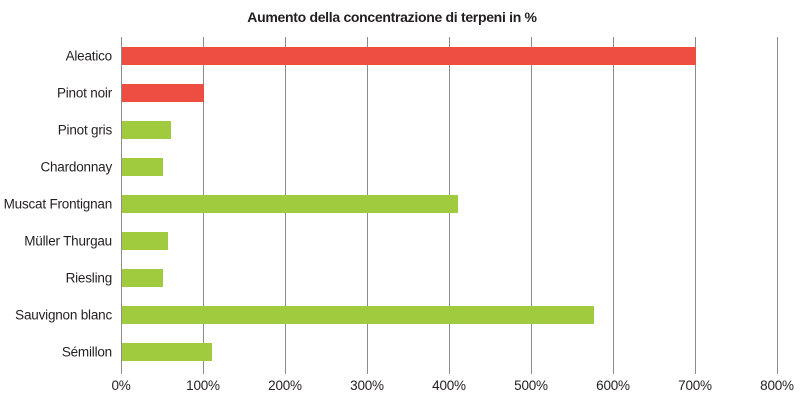 The height and width of the screenshot is (406, 808). I want to click on x-axis-tick-label: 700%, so click(695, 385).